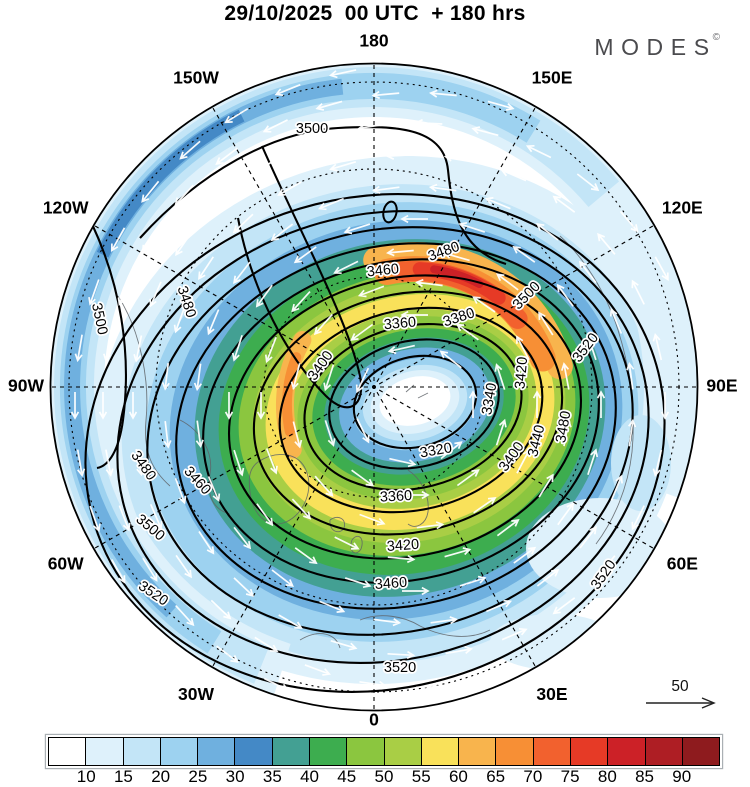  What do you see at coordinates (458, 776) in the screenshot?
I see `colorbar-tick: 60` at bounding box center [458, 776].